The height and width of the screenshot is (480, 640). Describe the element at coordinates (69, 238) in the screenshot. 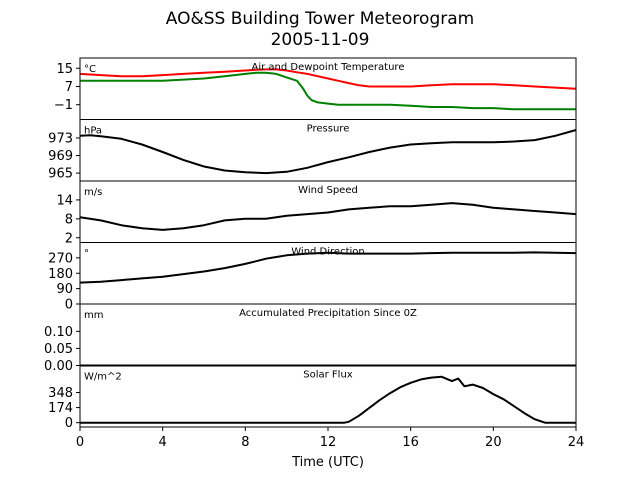

I see `y-tick-label-wind_speed: 2` at that location.